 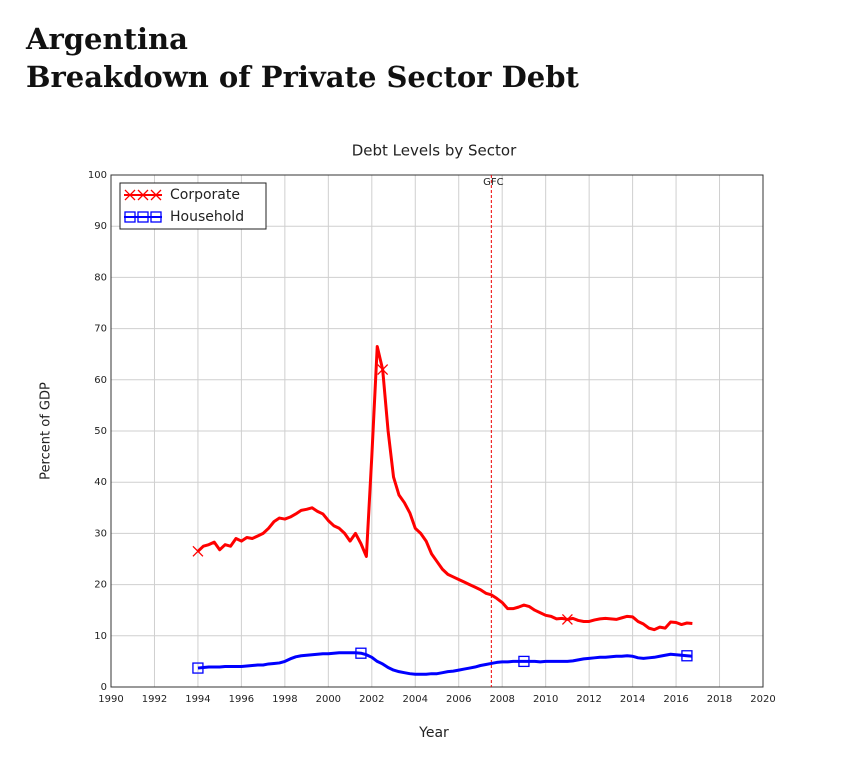 I want to click on x-tick-label: 2000, so click(x=328, y=699).